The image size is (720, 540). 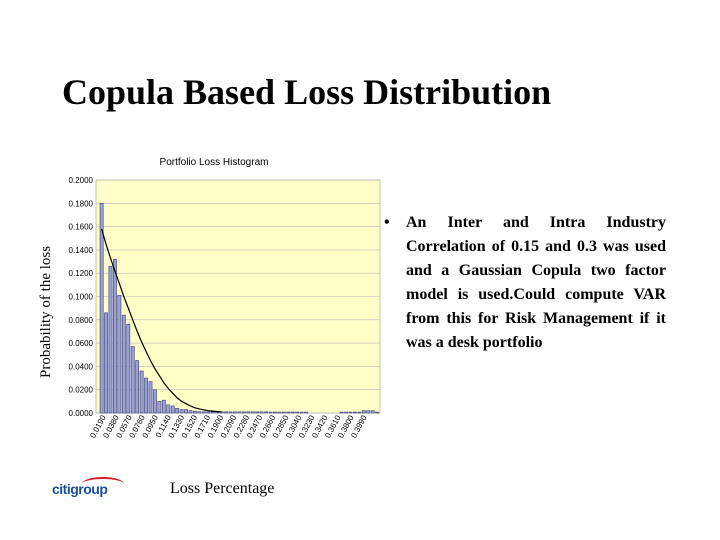 I want to click on chart-title: Portfolio Loss Histogram, so click(x=214, y=162).